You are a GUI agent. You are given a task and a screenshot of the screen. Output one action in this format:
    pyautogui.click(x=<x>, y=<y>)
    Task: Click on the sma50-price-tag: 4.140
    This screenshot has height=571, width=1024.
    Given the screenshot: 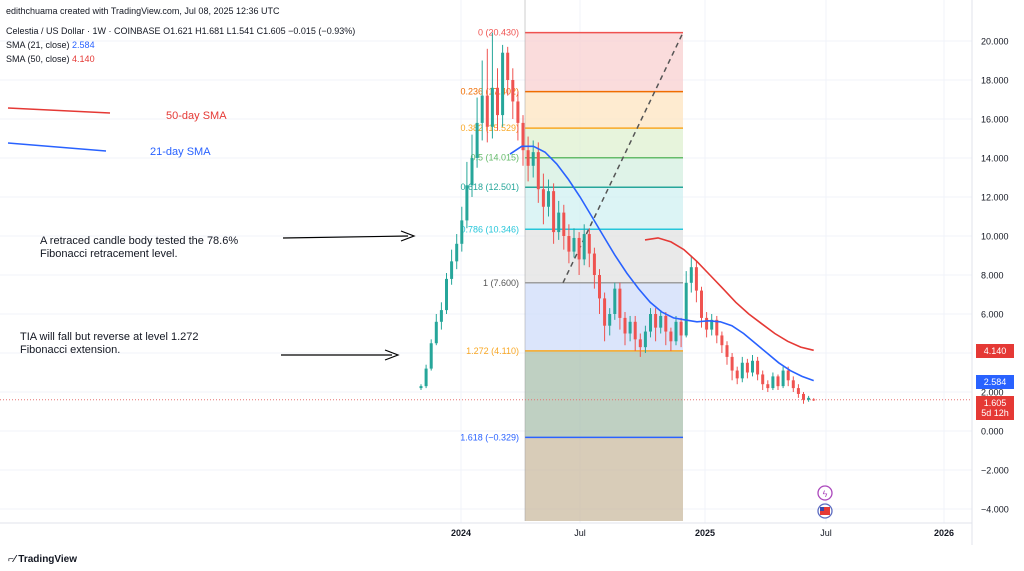 What is the action you would take?
    pyautogui.click(x=995, y=351)
    